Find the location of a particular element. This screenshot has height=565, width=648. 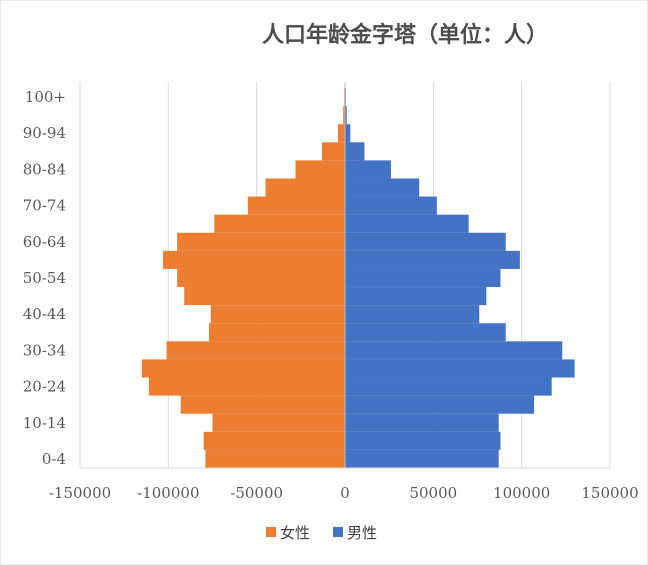

y-tick-label: 60-64 is located at coordinates (44, 242).